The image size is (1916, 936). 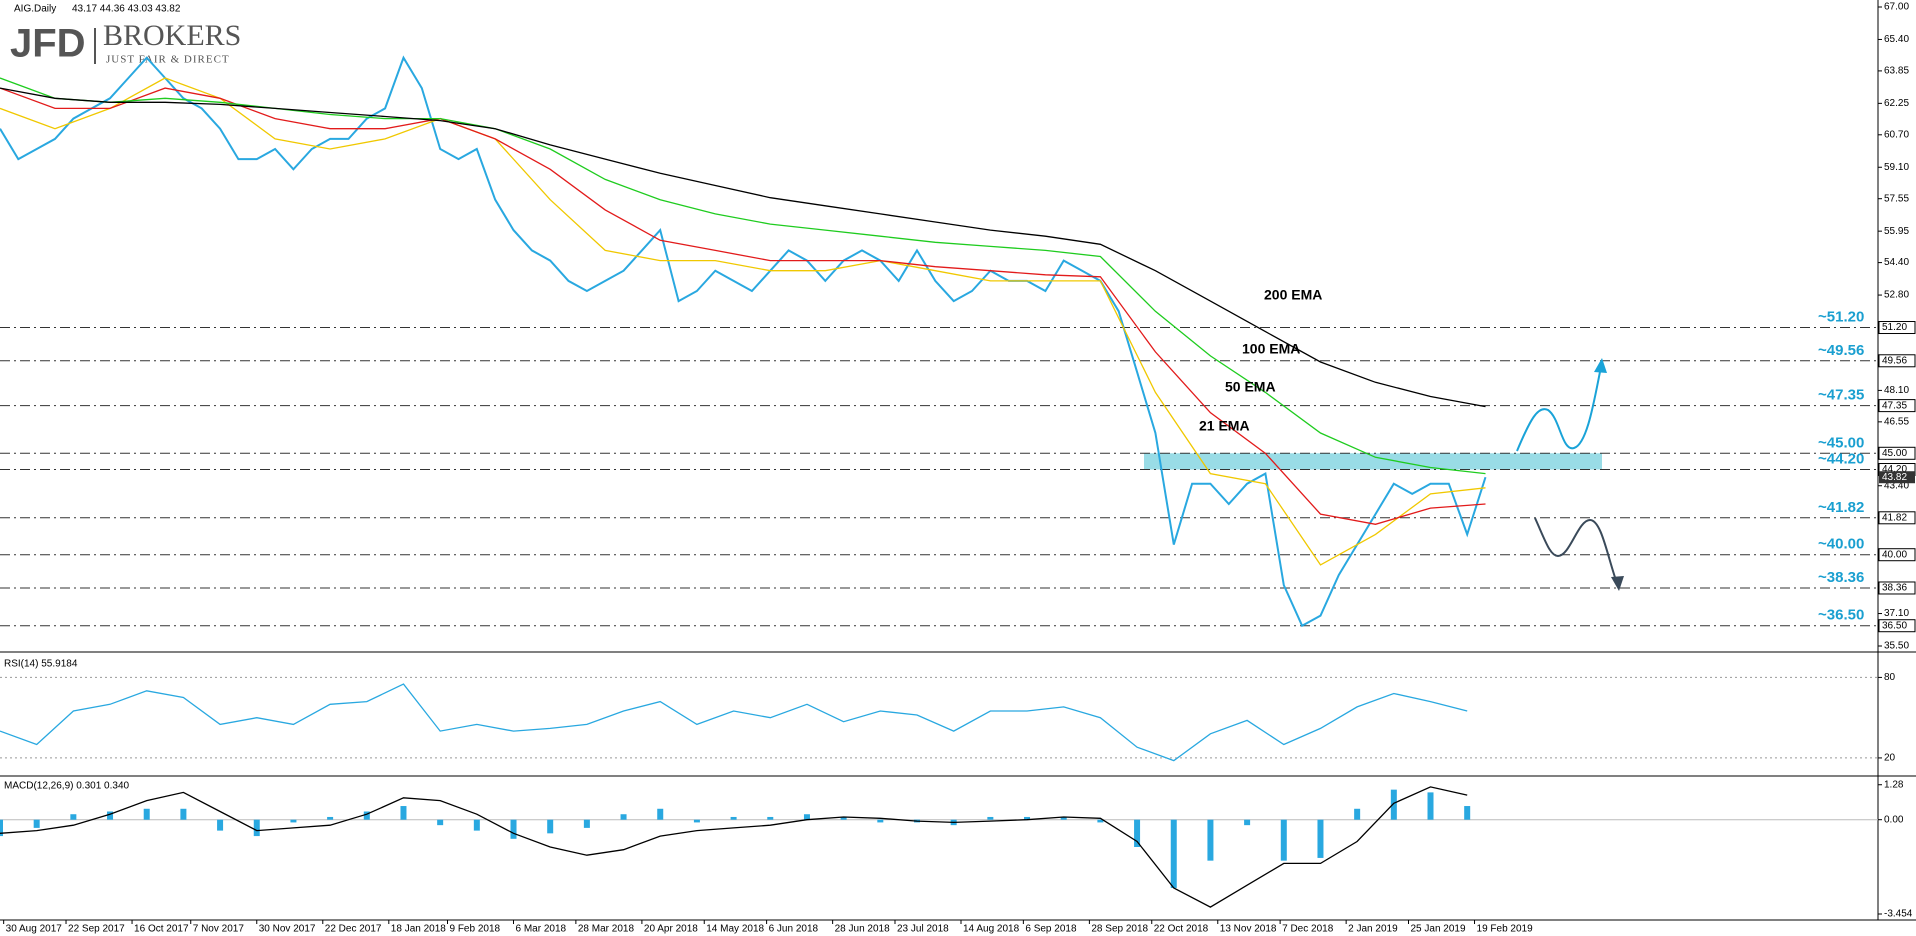 I want to click on y-tick-label: 59.10, so click(x=1896, y=167).